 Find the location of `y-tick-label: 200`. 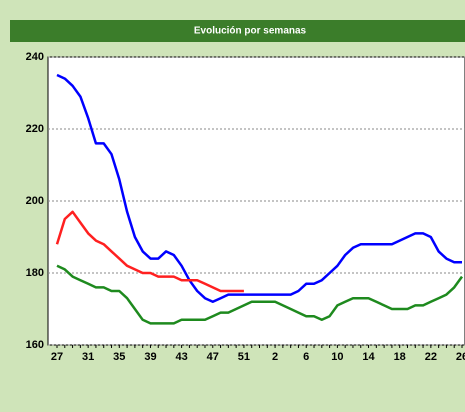

y-tick-label: 200 is located at coordinates (35, 201).